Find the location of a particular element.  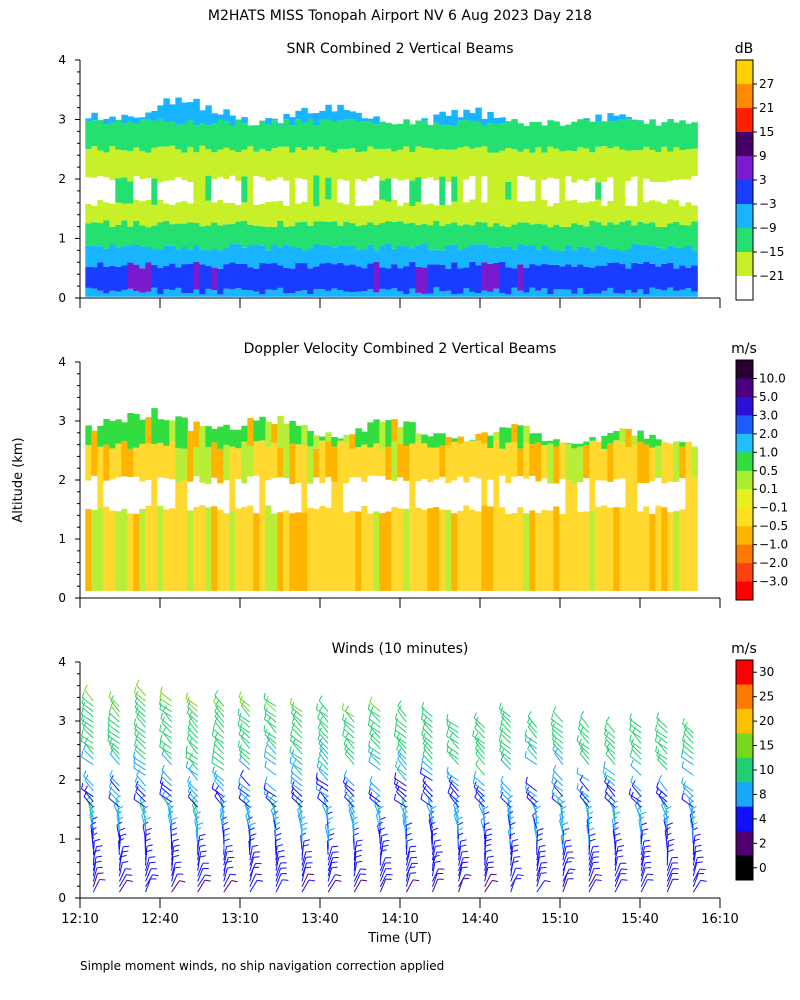

doppler-colorbar-swatch is located at coordinates (744, 554).